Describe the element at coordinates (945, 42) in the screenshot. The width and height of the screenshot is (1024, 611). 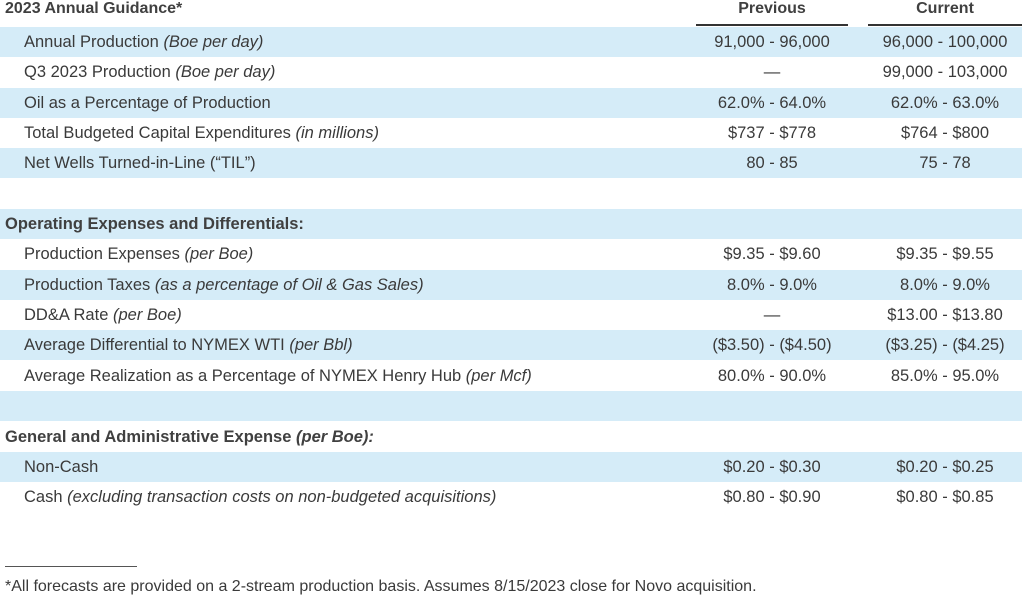
I see `row-current-value: 96,000 - 100,000` at that location.